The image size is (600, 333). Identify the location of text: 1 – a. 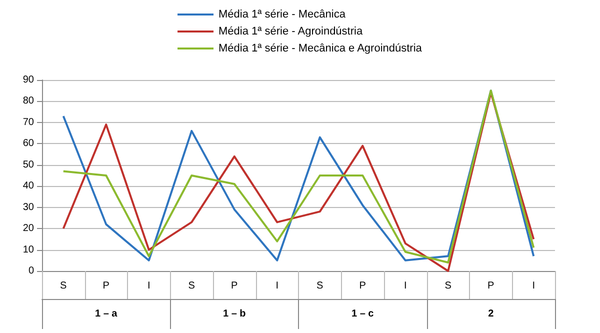
(106, 314).